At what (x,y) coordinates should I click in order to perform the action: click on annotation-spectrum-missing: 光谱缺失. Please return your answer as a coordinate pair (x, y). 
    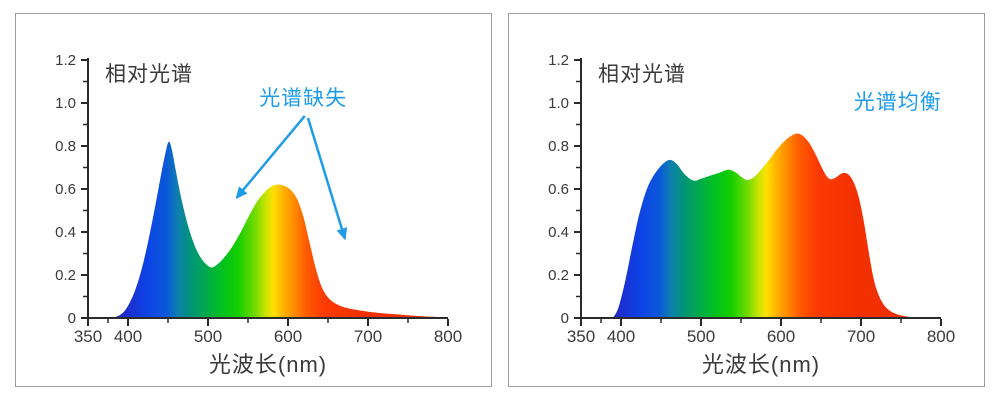
    Looking at the image, I should click on (303, 98).